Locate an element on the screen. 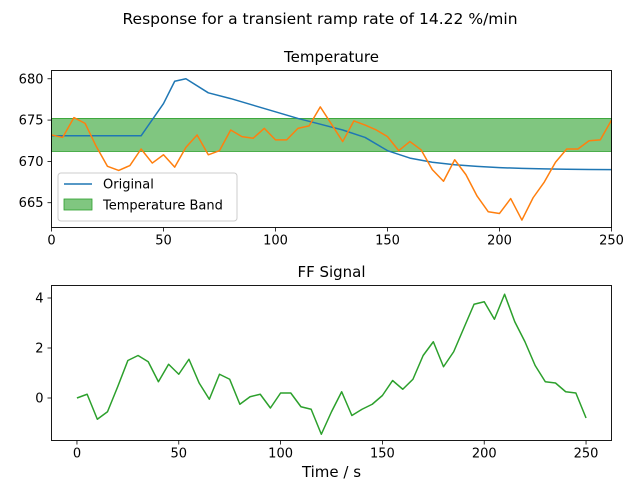  temperature-legend: Original Temperature Band is located at coordinates (147, 197).